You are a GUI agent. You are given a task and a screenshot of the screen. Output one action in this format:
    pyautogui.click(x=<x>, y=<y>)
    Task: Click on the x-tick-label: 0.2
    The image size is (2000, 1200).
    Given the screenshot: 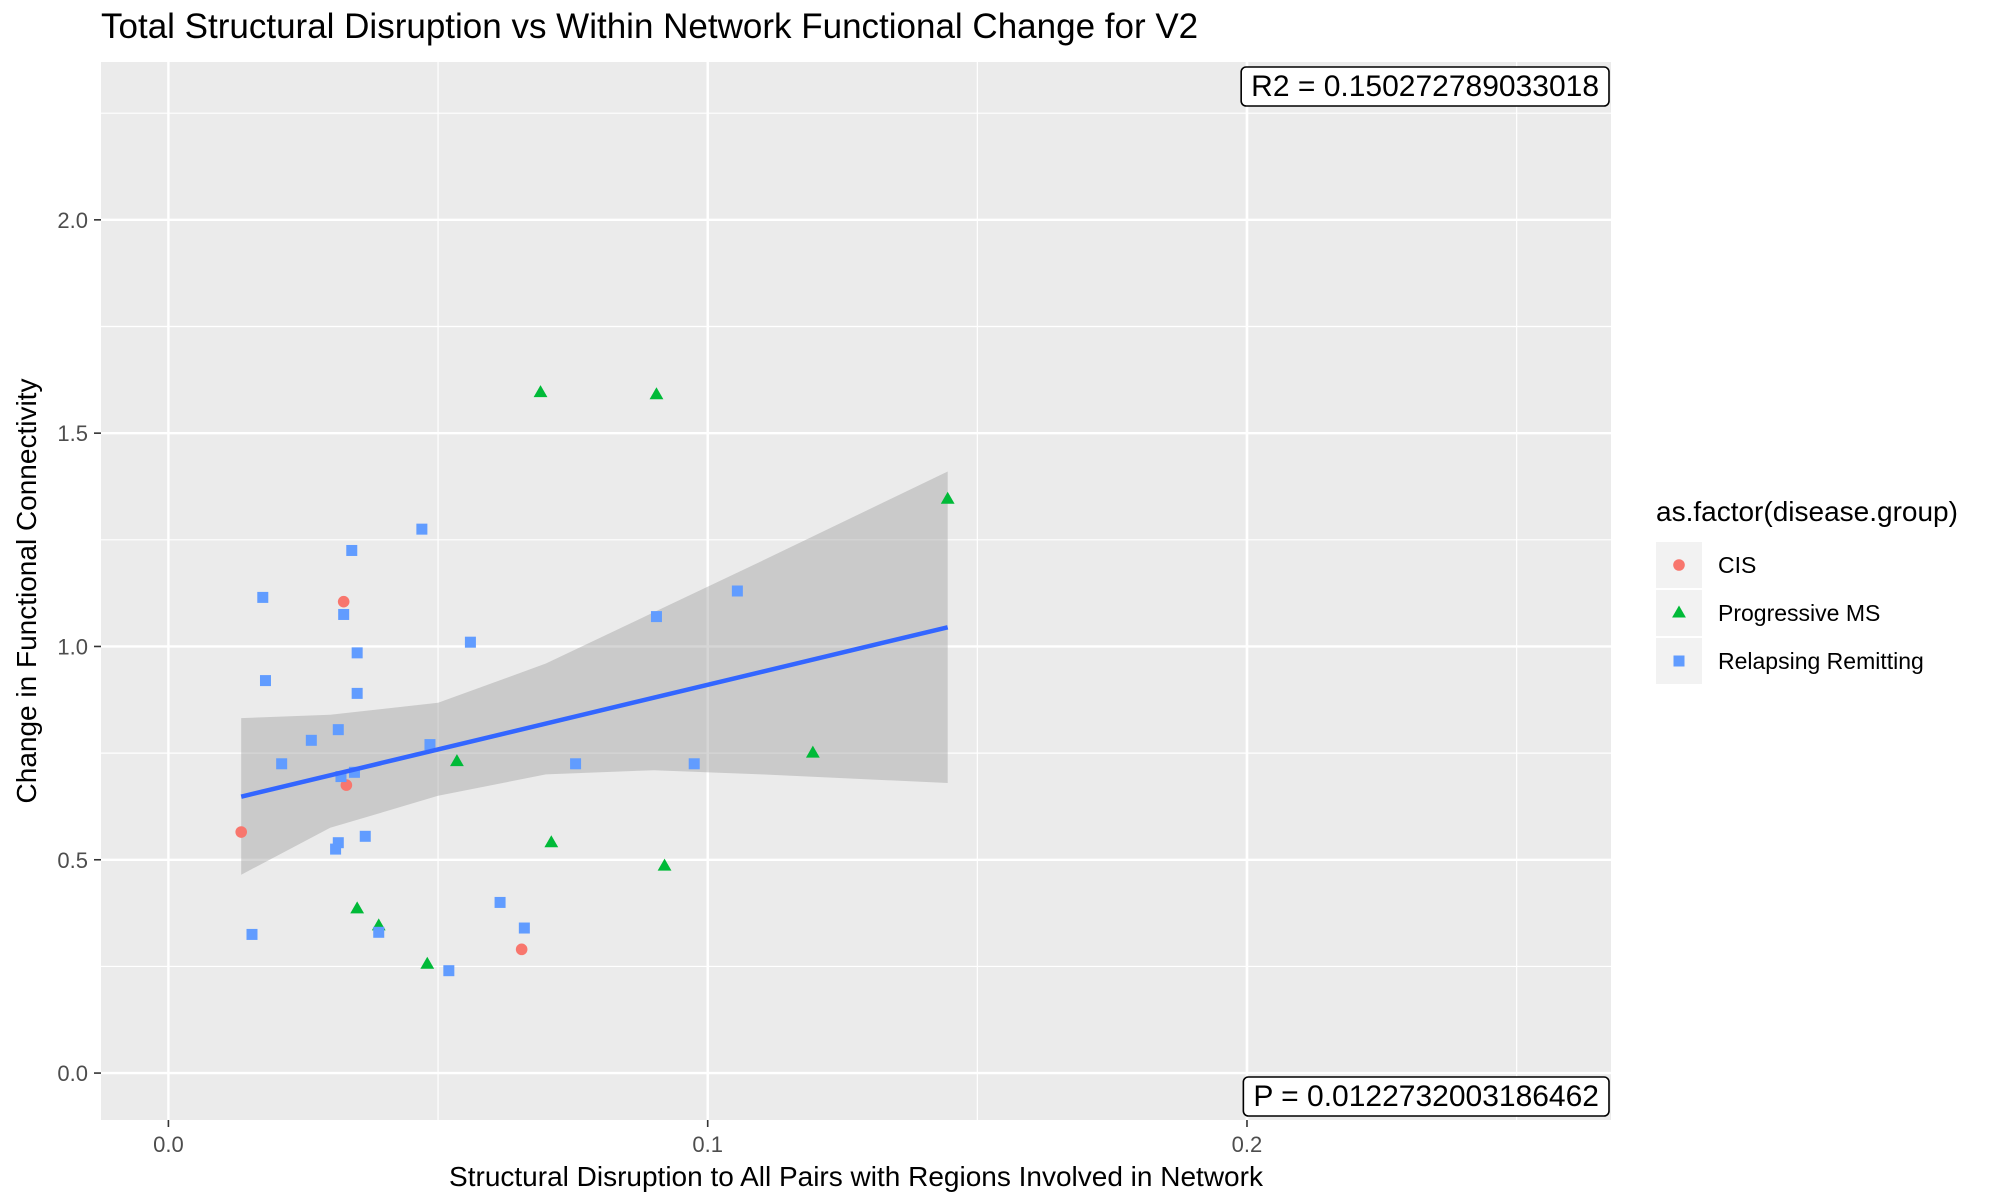 What is the action you would take?
    pyautogui.click(x=1247, y=1144)
    